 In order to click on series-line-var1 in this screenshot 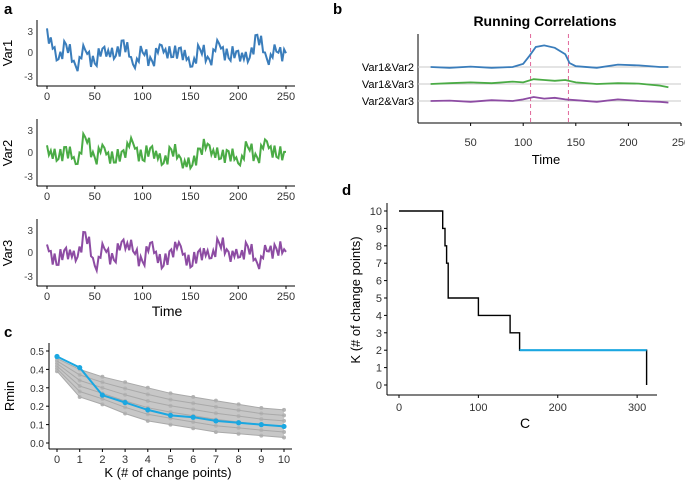, I will do `click(166, 50)`.